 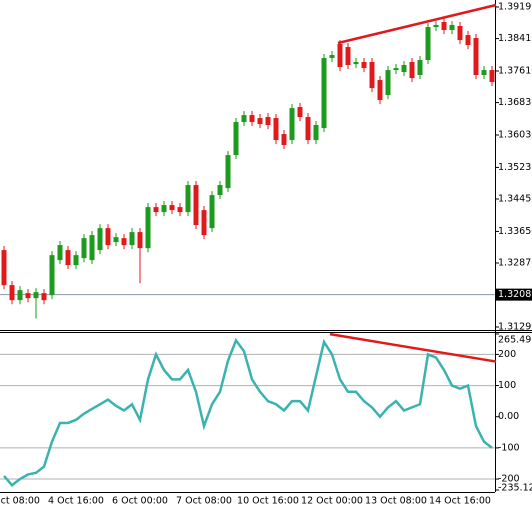 What do you see at coordinates (268, 501) in the screenshot?
I see `x-tick-label: 10 Oct 16:00` at bounding box center [268, 501].